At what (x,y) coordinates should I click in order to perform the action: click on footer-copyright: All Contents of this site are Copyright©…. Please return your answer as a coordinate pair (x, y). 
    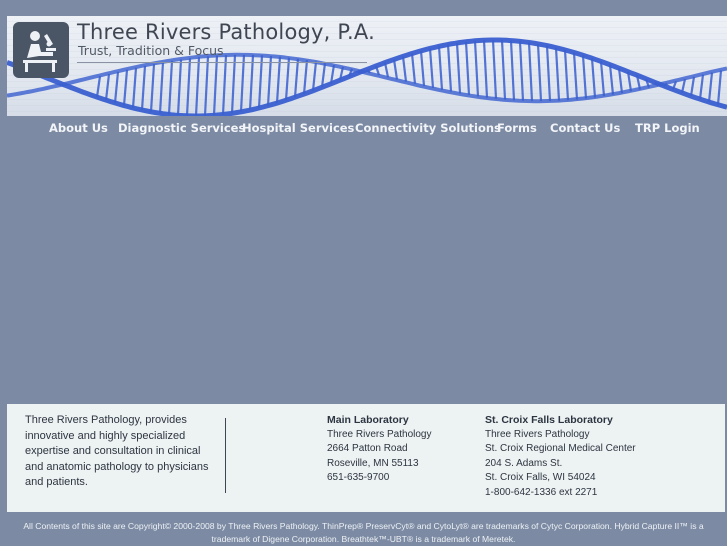
    Looking at the image, I should click on (363, 532).